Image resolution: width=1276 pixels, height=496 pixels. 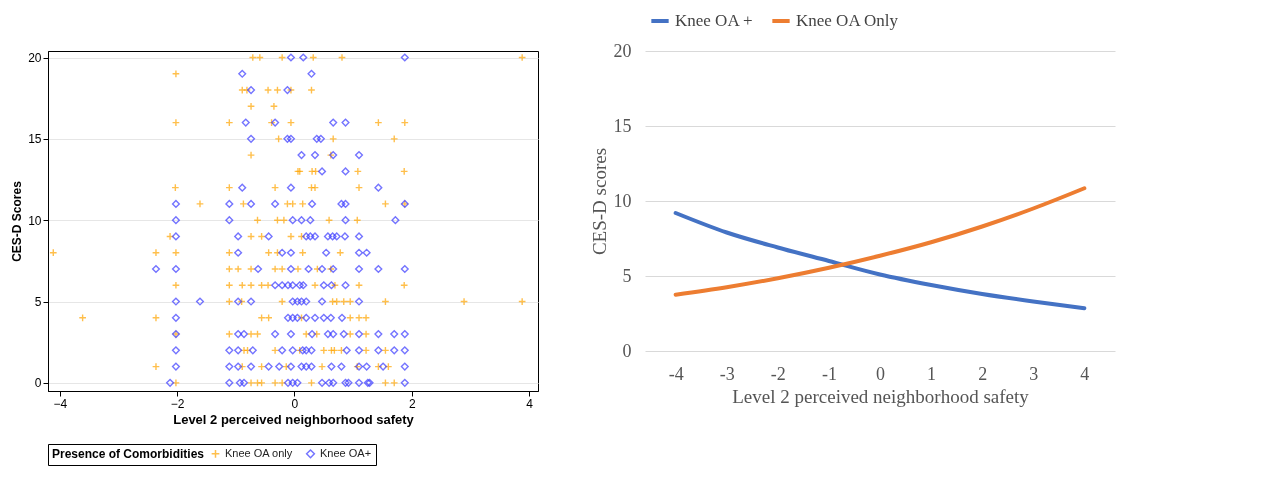 I want to click on legend-label: Knee OA only, so click(x=259, y=452).